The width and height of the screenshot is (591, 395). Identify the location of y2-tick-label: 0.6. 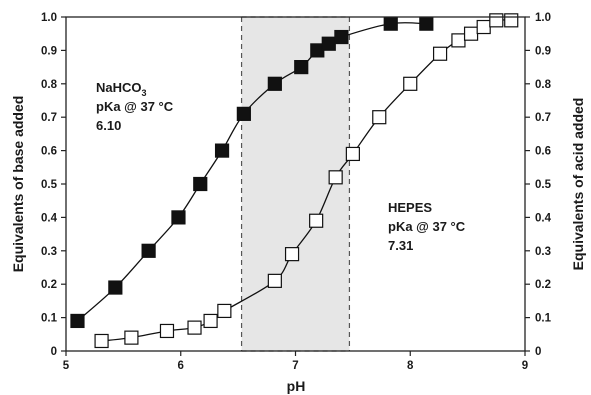
(543, 152).